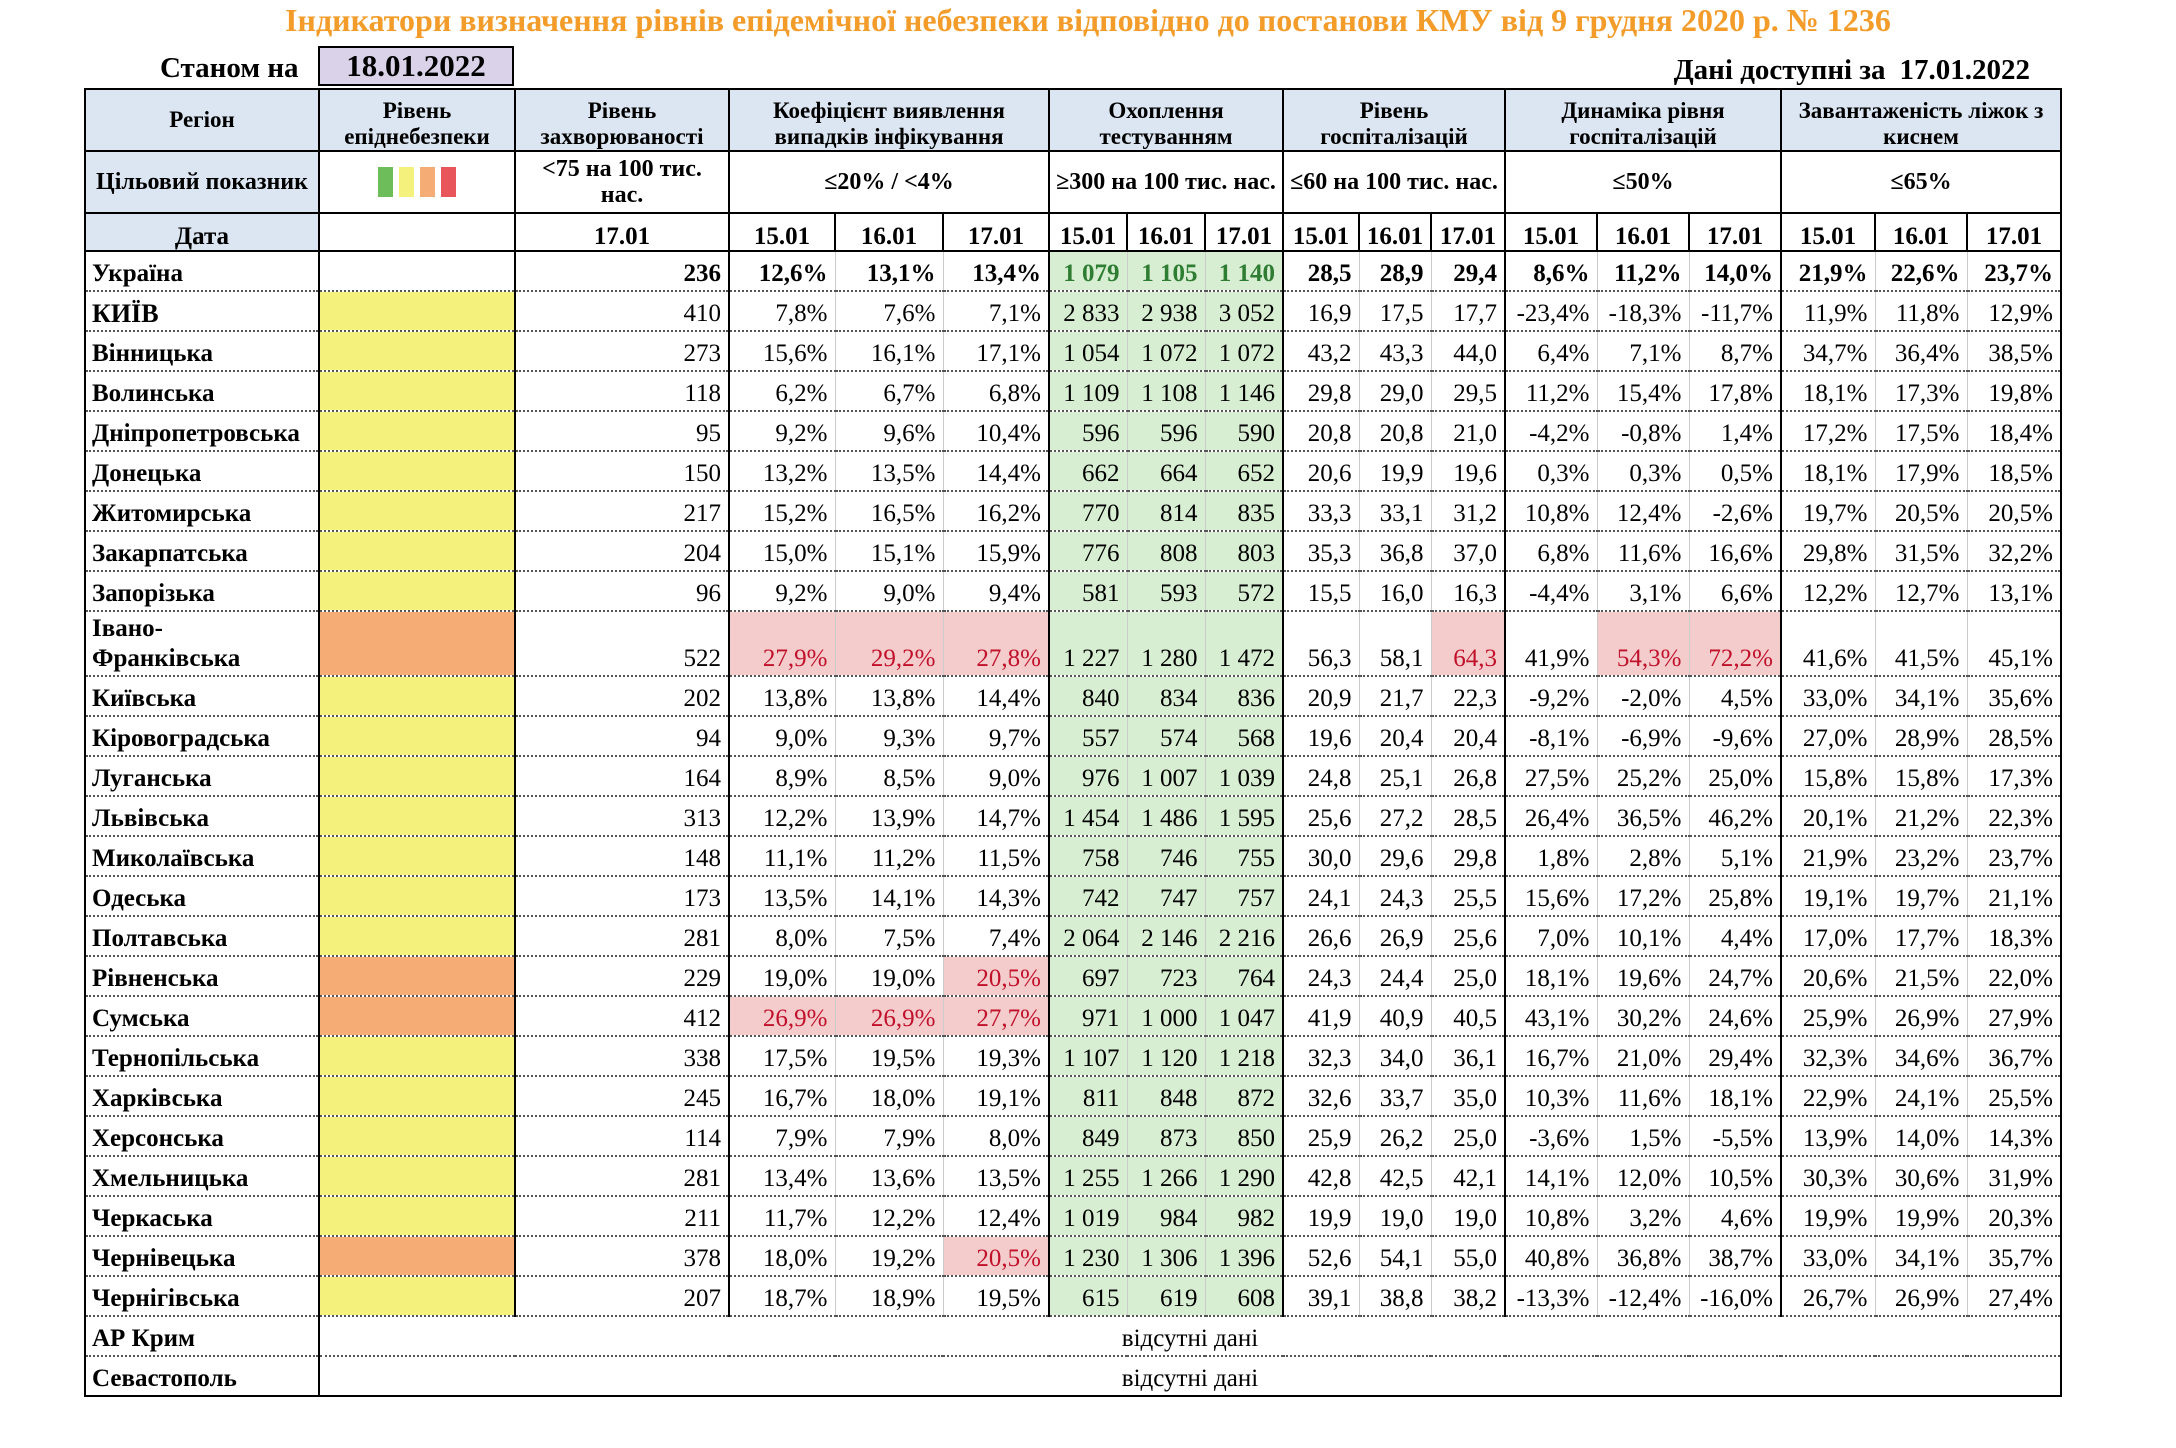 The height and width of the screenshot is (1448, 2176). What do you see at coordinates (1320, 1256) in the screenshot?
I see `hospitalization-value: 52,6` at bounding box center [1320, 1256].